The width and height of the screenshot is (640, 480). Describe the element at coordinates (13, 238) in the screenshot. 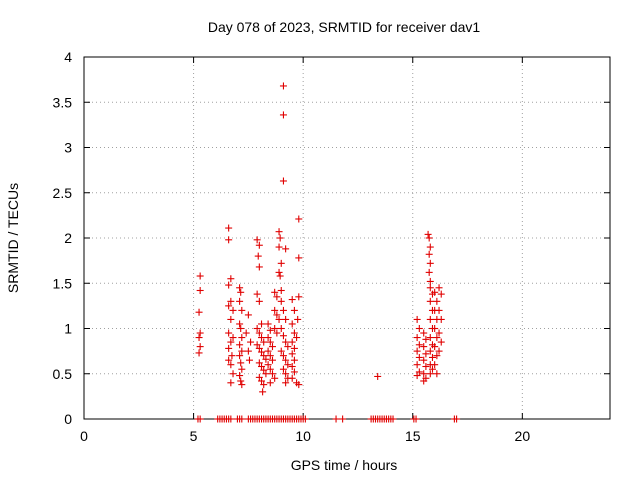

I see `y-axis-label: SRMTID / TECUs` at that location.